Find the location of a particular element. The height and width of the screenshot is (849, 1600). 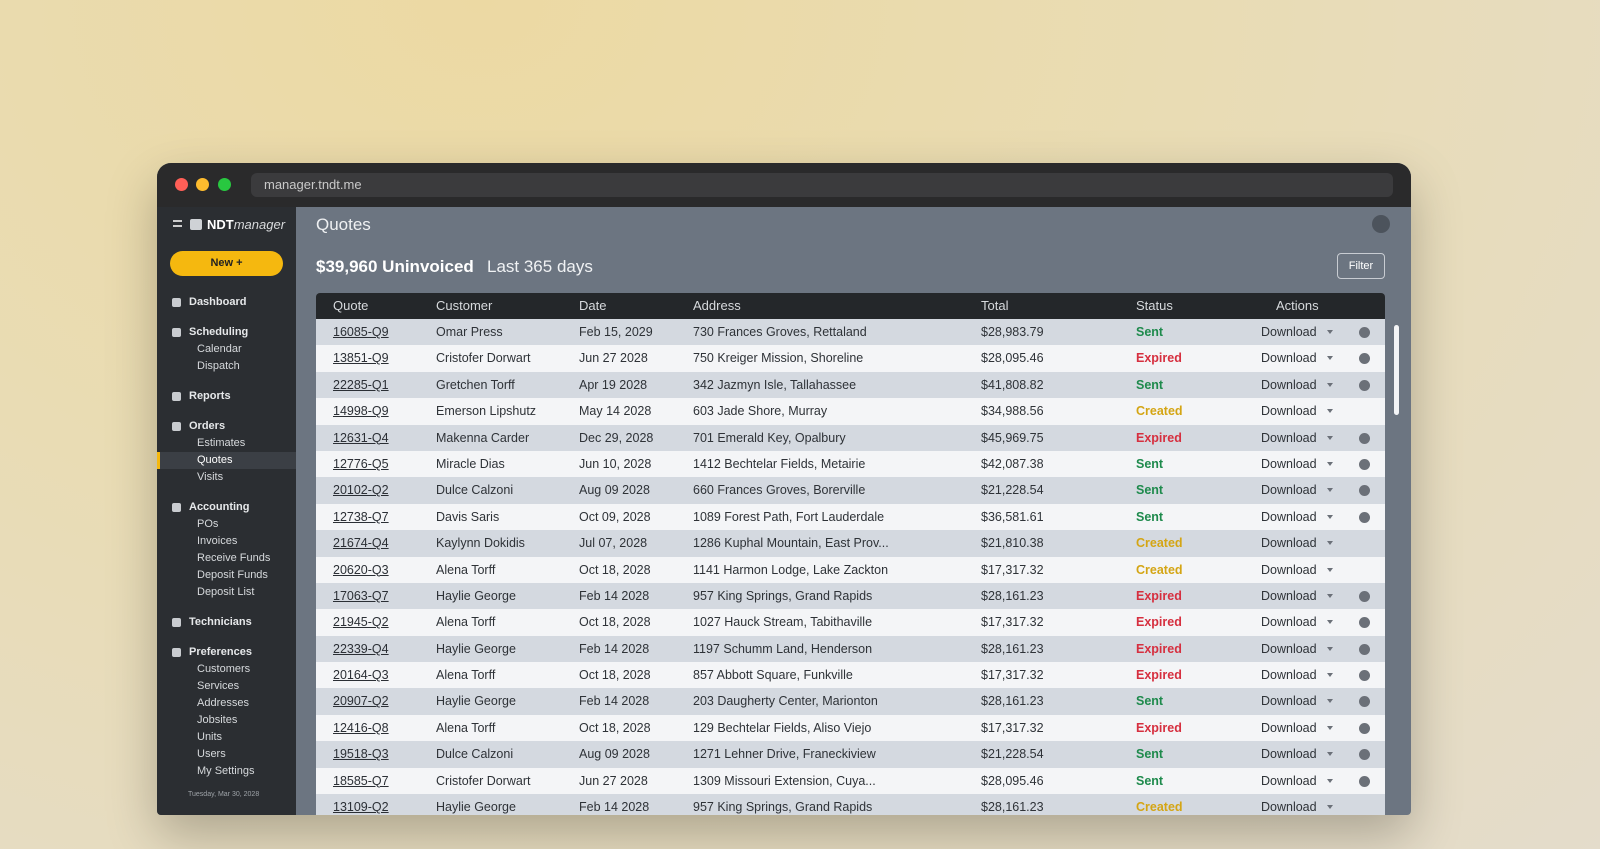

nav-sub-link: Jobsites is located at coordinates (217, 720).